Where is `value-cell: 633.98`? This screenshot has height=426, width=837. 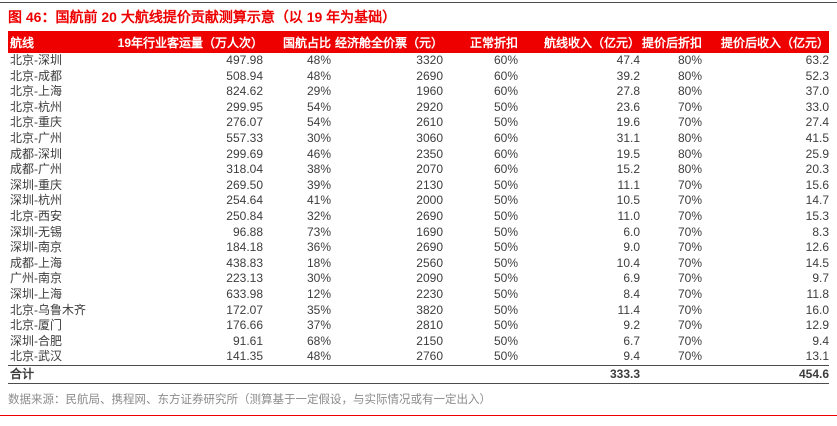 value-cell: 633.98 is located at coordinates (244, 293).